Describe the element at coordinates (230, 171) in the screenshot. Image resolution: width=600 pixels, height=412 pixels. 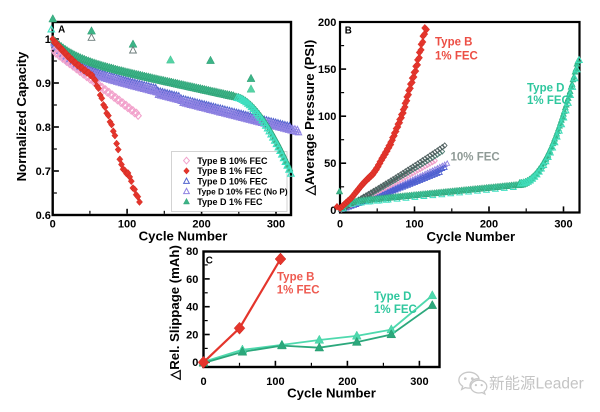
I see `svg-text: Type B 1% FEC` at that location.